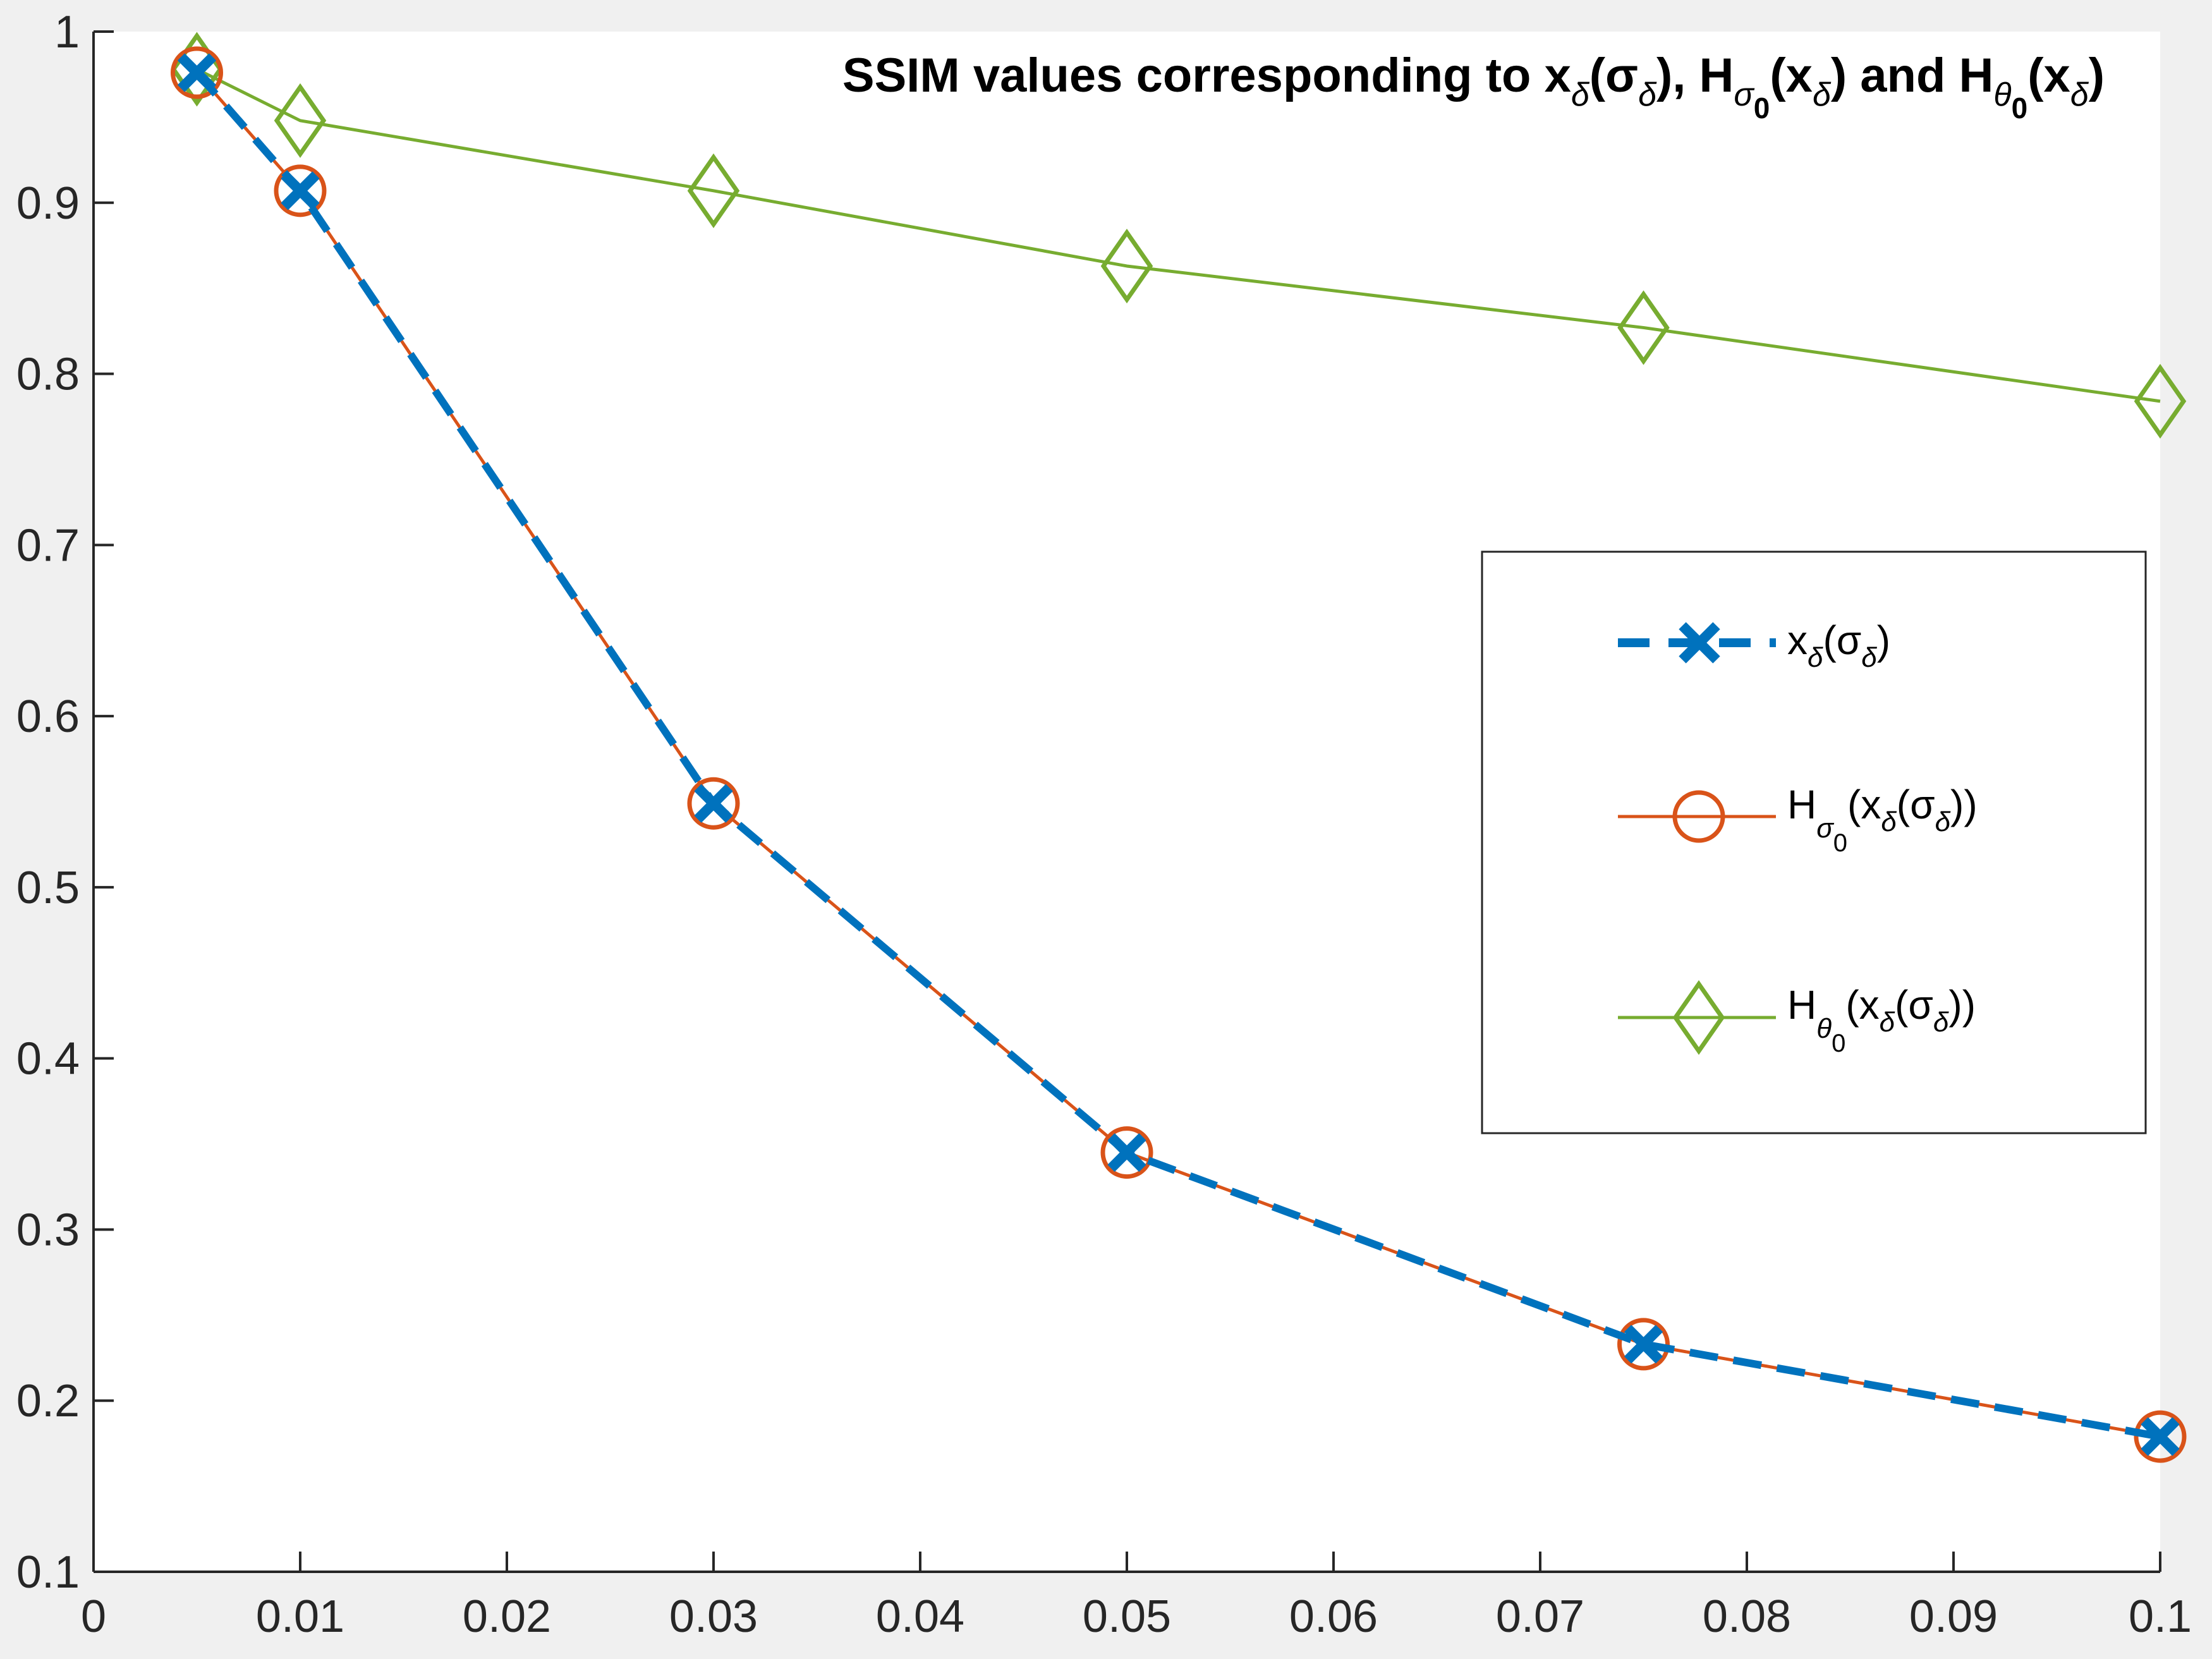 This screenshot has width=2212, height=1659. What do you see at coordinates (48, 1573) in the screenshot?
I see `y-tick-label: 0.1` at bounding box center [48, 1573].